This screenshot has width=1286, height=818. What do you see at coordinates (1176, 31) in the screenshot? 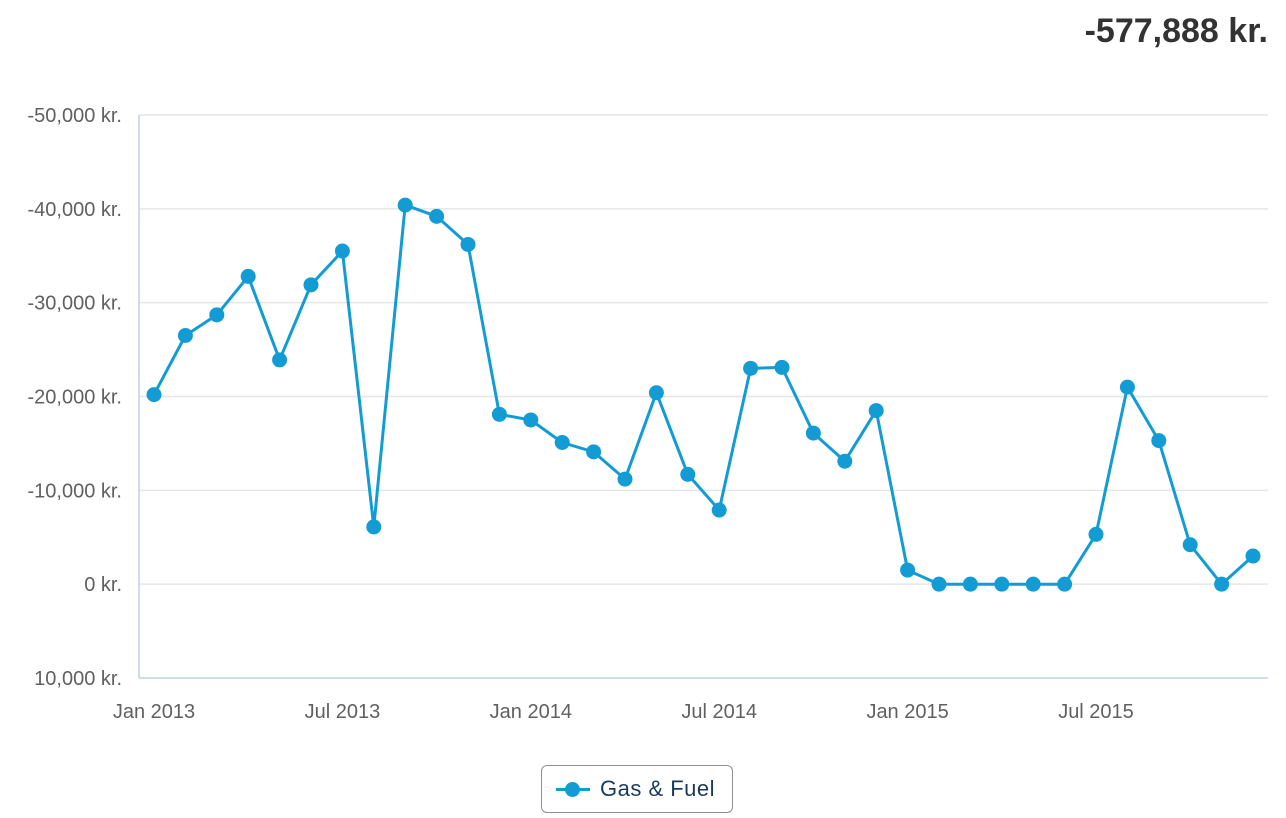
I see `total-amount: -577,888 kr.` at bounding box center [1176, 31].